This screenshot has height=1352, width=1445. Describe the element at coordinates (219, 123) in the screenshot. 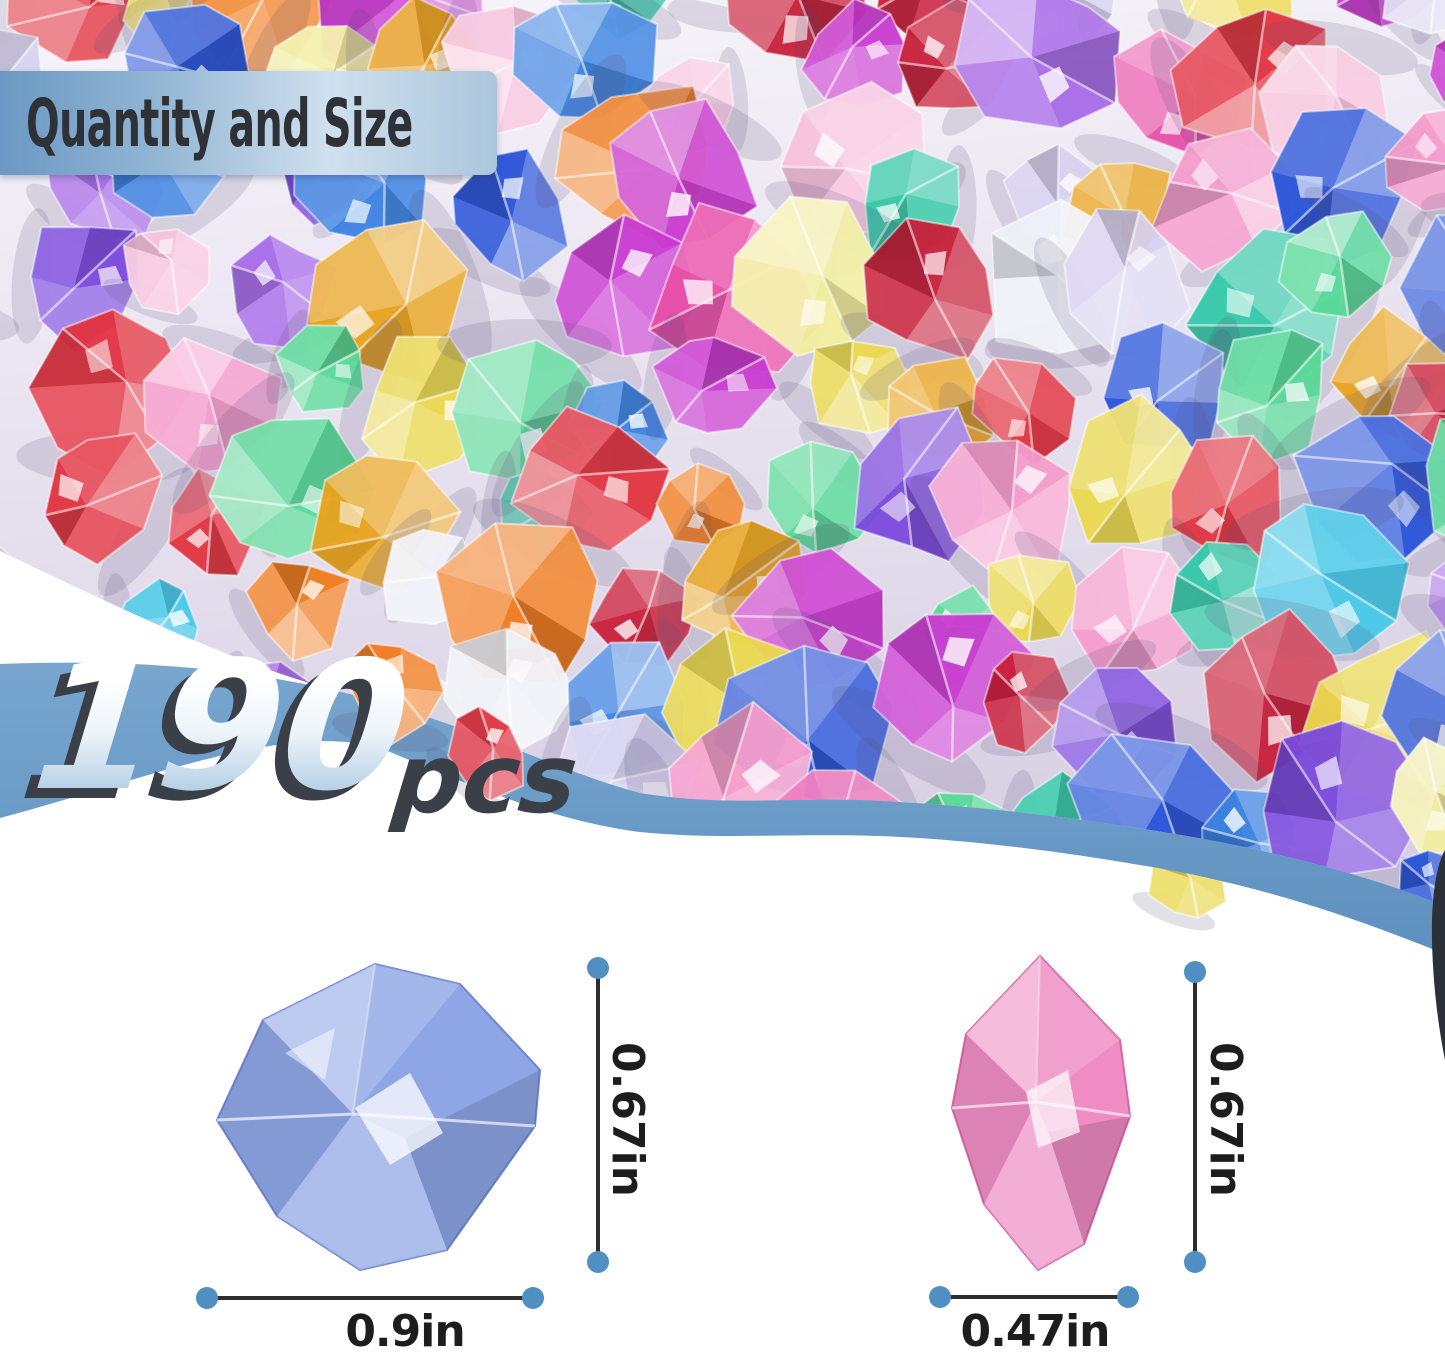

I see `page-title: Quantity and Size` at that location.